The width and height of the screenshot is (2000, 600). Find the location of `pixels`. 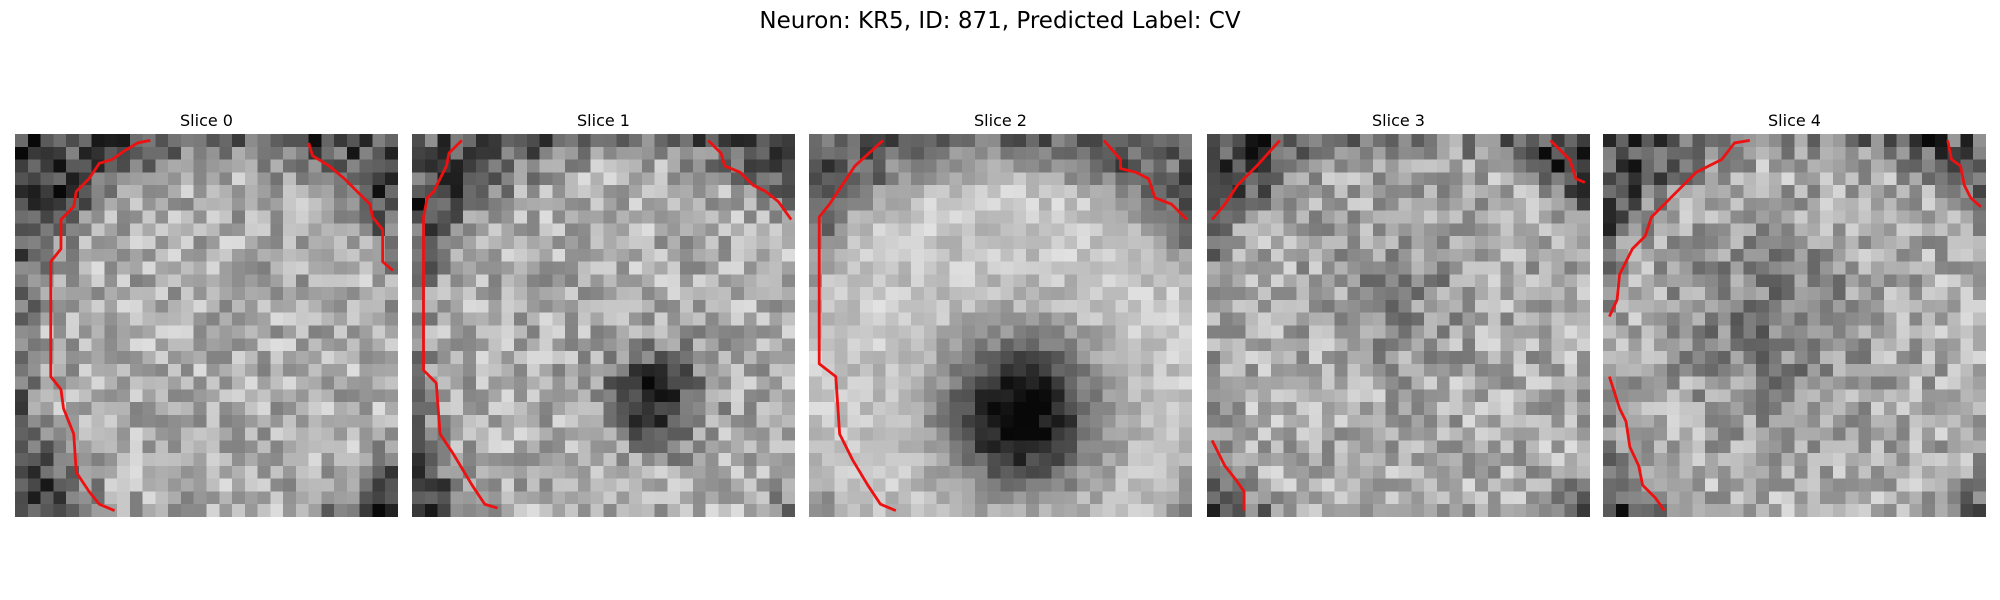

pixels is located at coordinates (603, 325).